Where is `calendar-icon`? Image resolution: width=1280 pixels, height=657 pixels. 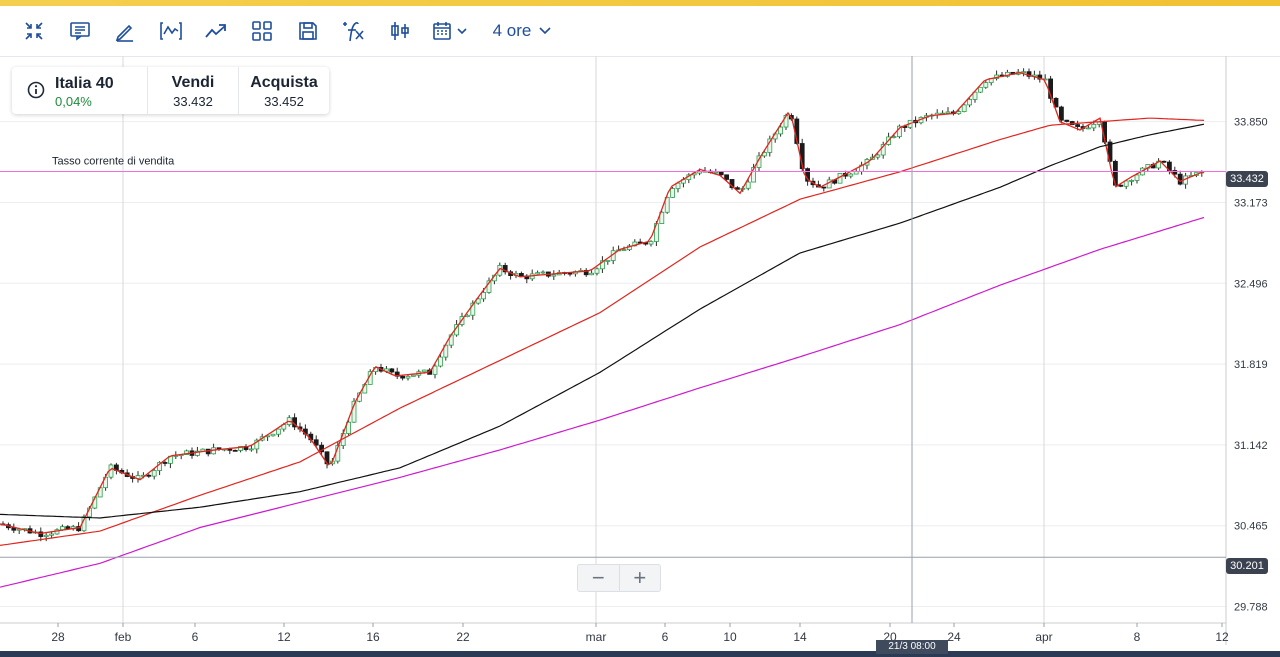
calendar-icon is located at coordinates (450, 31).